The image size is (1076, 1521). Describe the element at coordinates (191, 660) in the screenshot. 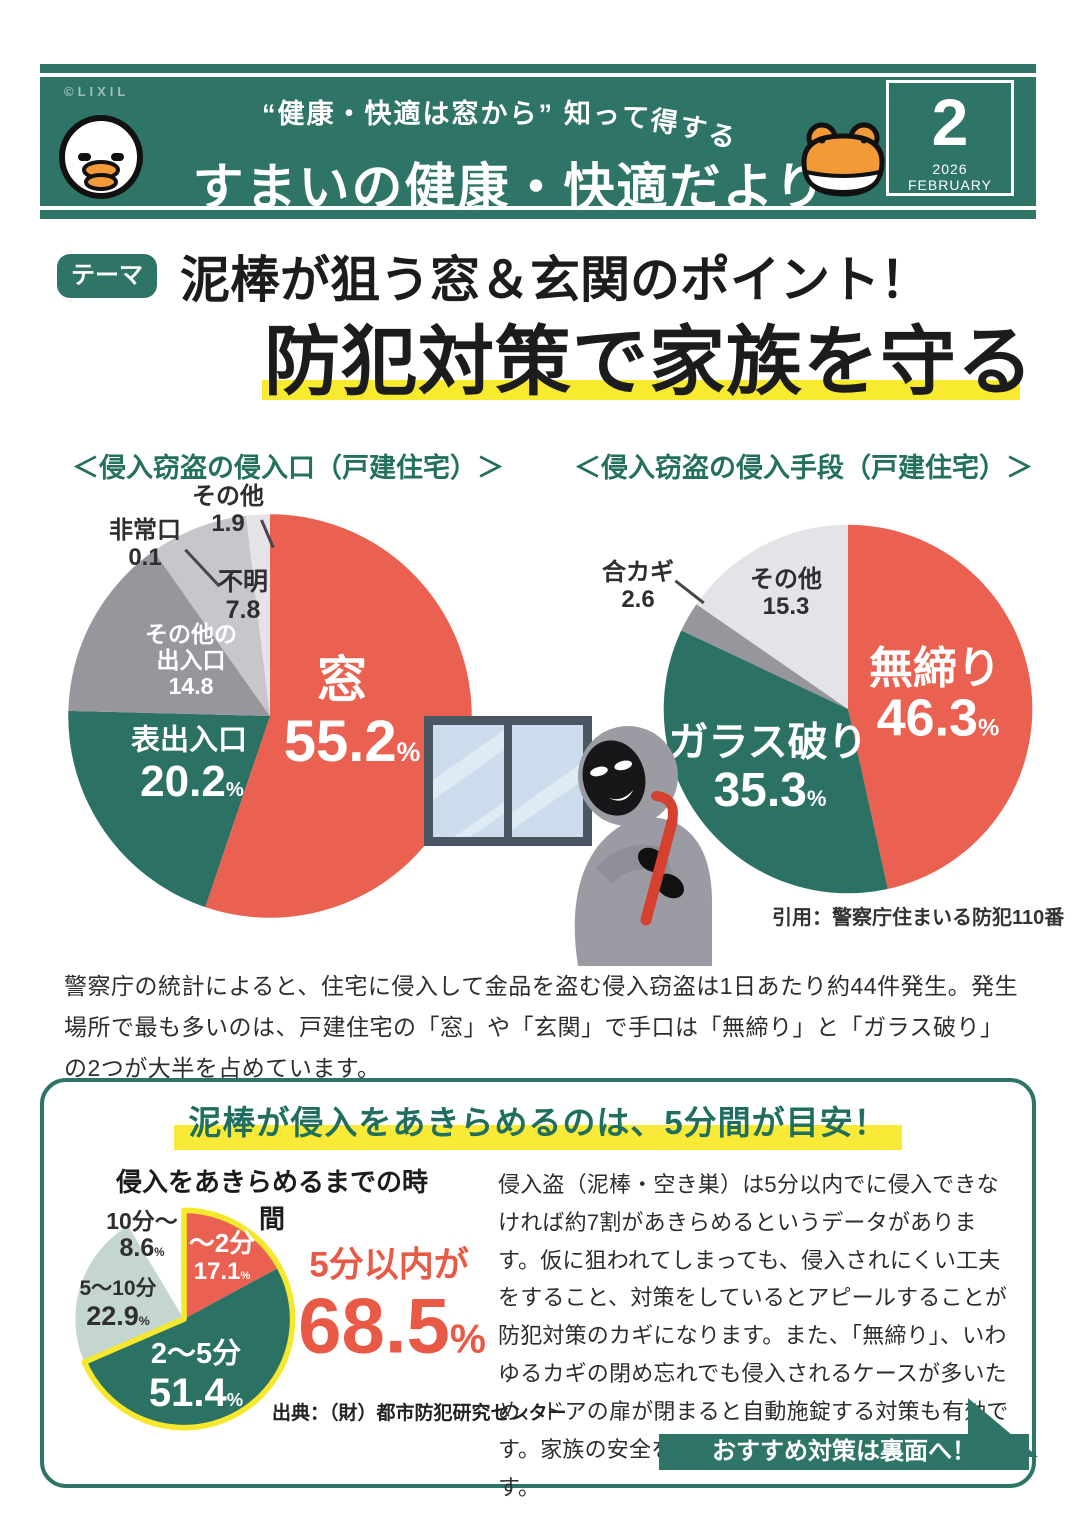

I see `pie-label: その他の 出入口 14.8` at that location.